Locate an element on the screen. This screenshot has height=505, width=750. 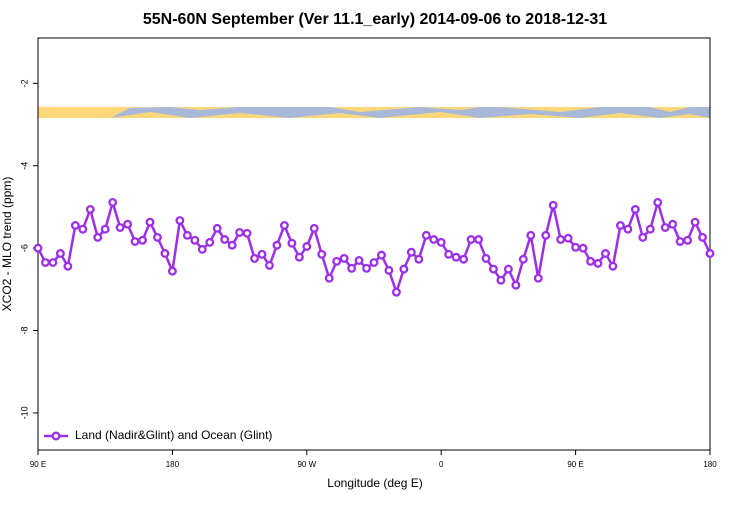
x-axis-label: Longitude (deg E) is located at coordinates (374, 483).